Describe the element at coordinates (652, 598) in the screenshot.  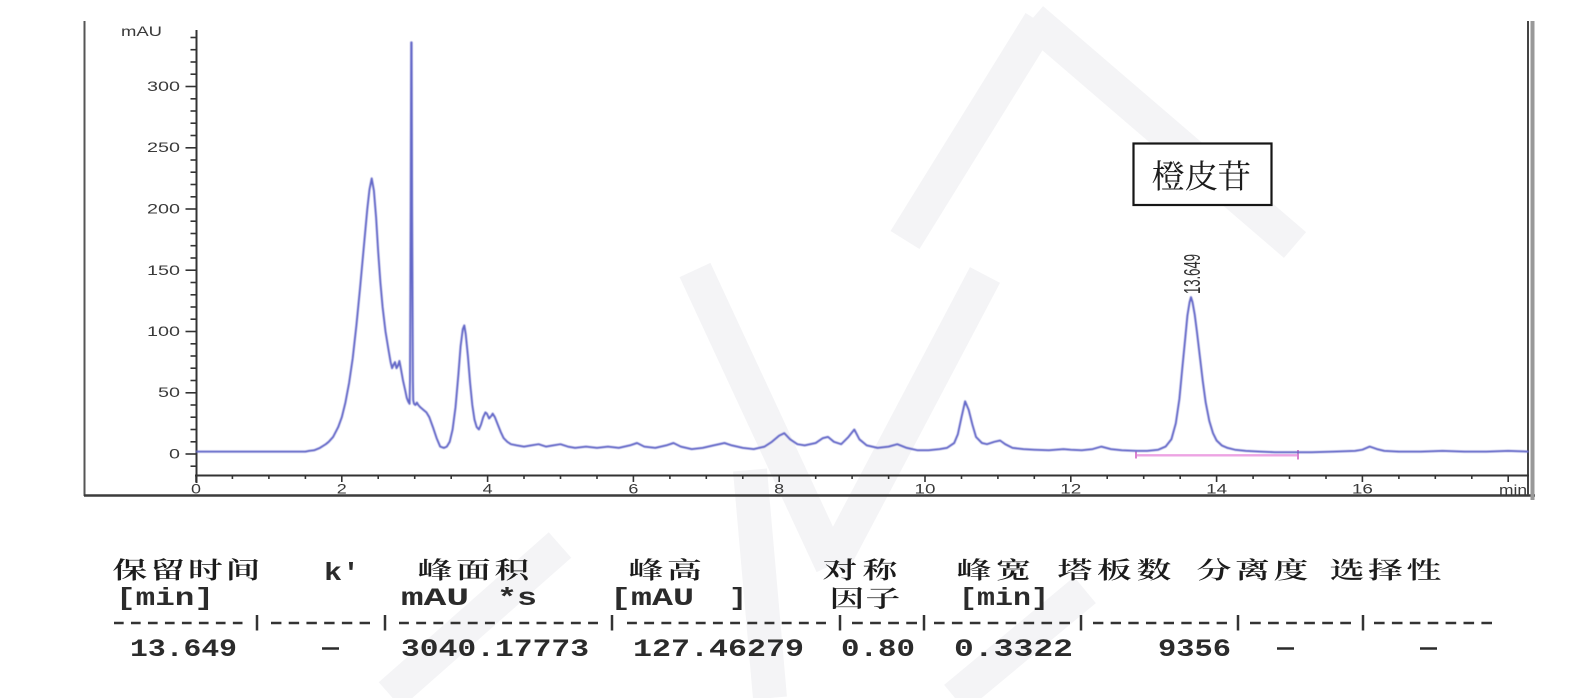
I see `svg-text: [mAU` at that location.